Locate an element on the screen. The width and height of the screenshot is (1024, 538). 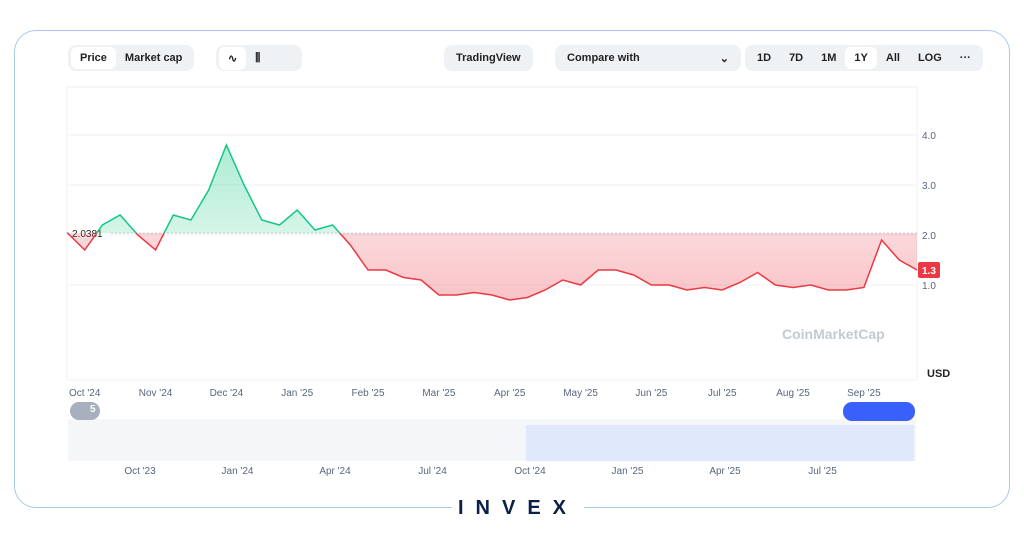
chevron: ⌄ is located at coordinates (724, 58).